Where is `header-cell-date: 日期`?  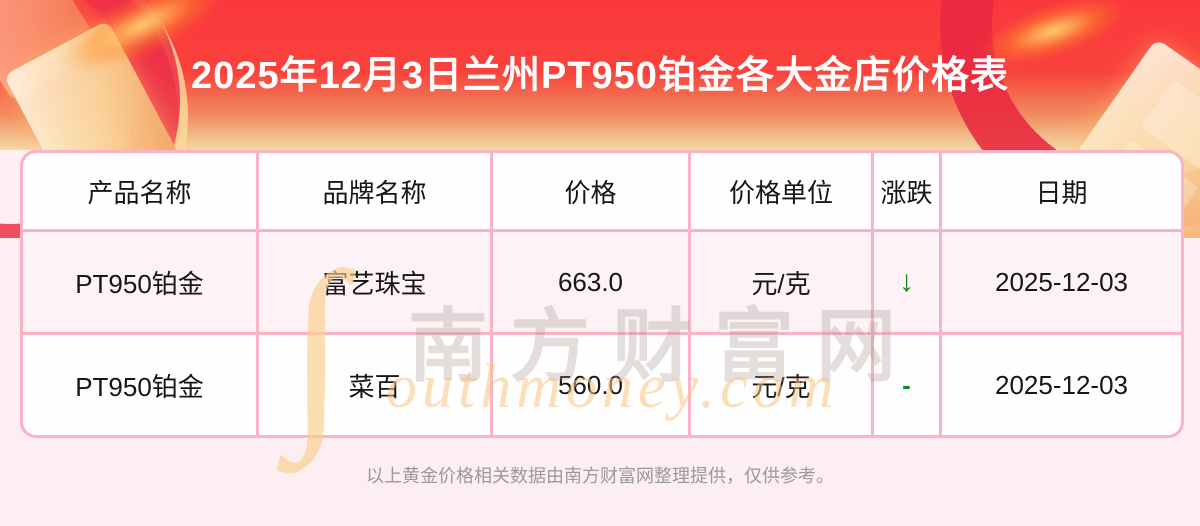
header-cell-date: 日期 is located at coordinates (1061, 191).